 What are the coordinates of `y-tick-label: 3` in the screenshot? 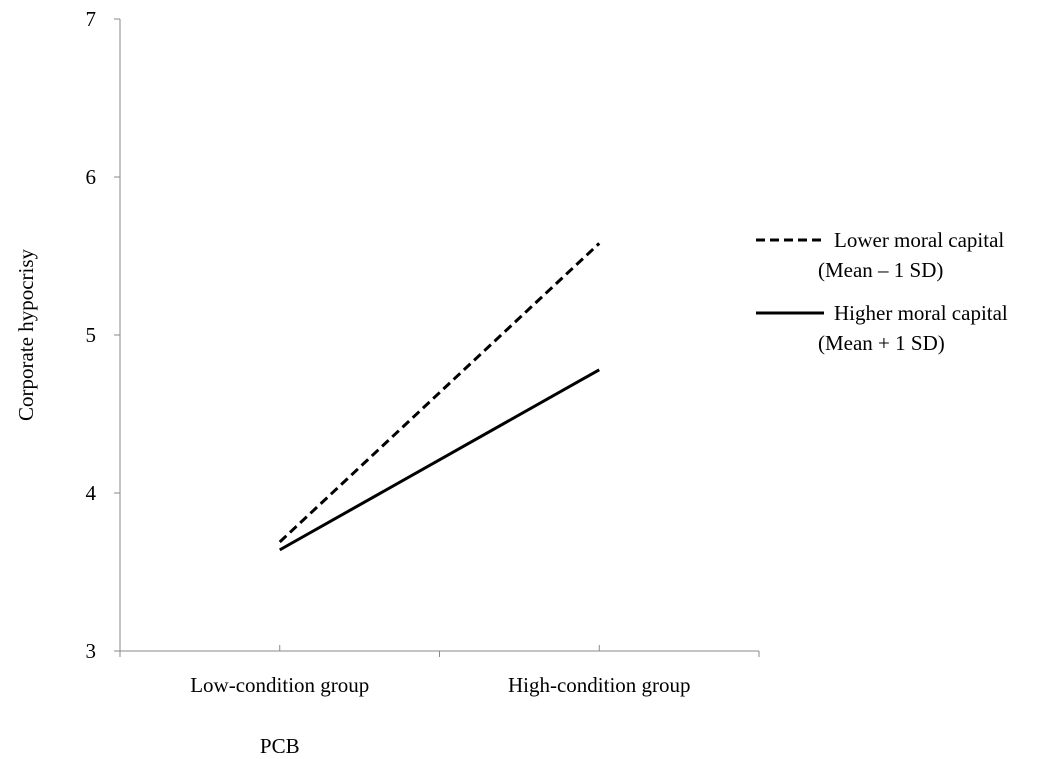 It's located at (91, 651).